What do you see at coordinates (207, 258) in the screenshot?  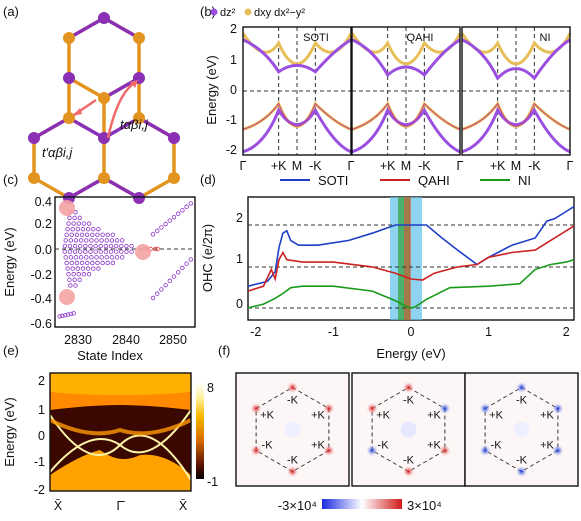 I see `panel-d-ylabel: OHC (e/2π)` at bounding box center [207, 258].